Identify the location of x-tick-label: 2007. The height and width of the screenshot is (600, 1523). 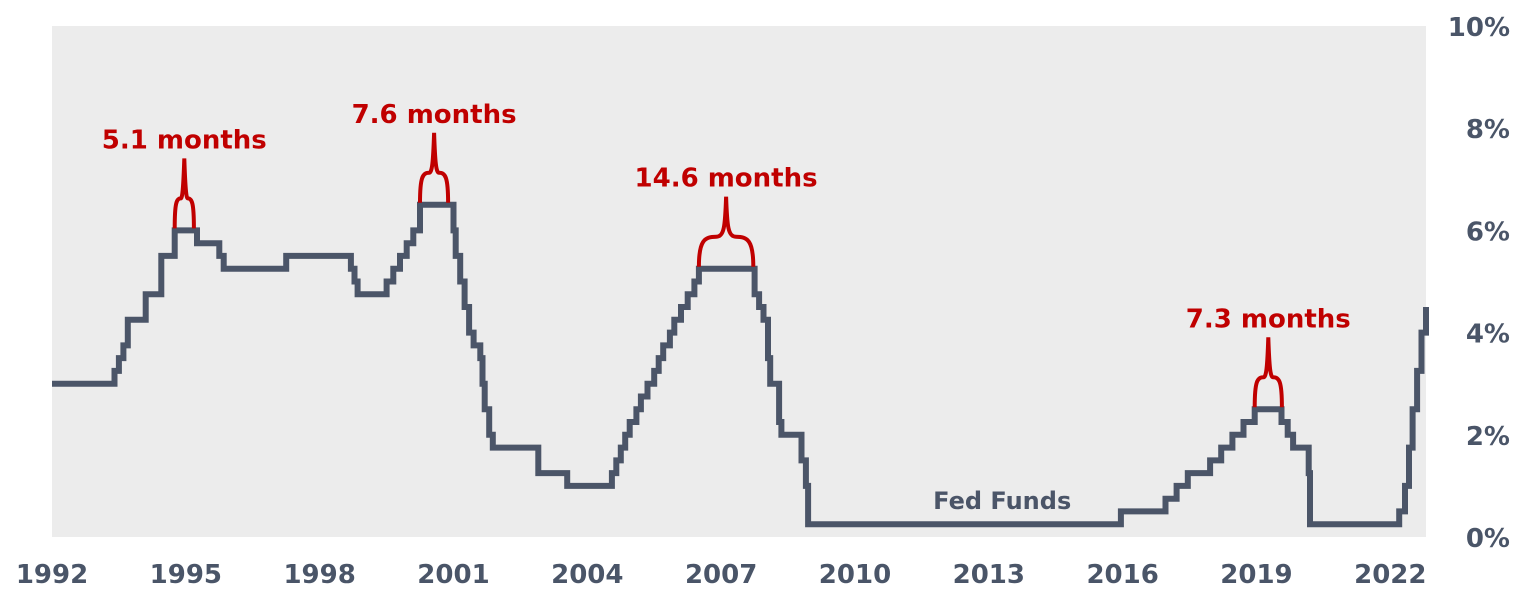
(721, 575).